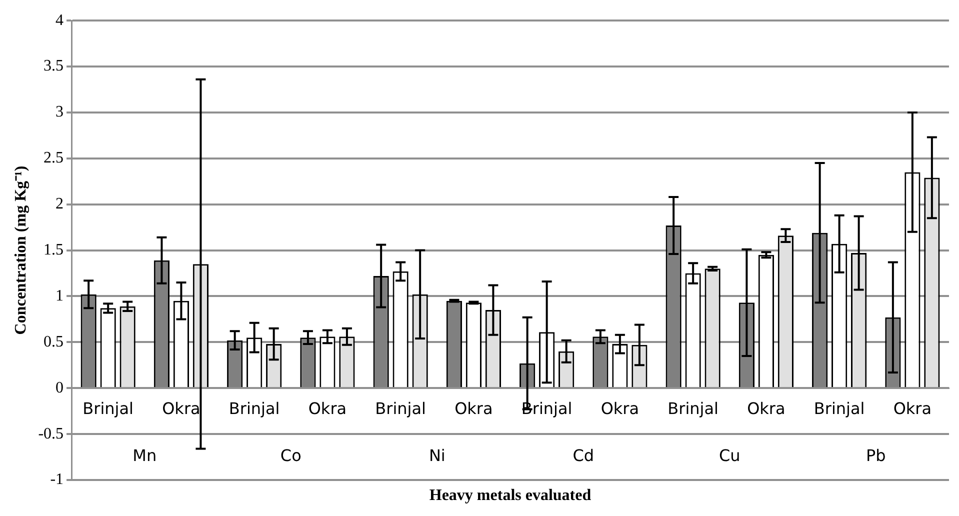  What do you see at coordinates (510, 495) in the screenshot?
I see `x-axis-title: Heavy metals evaluated` at bounding box center [510, 495].